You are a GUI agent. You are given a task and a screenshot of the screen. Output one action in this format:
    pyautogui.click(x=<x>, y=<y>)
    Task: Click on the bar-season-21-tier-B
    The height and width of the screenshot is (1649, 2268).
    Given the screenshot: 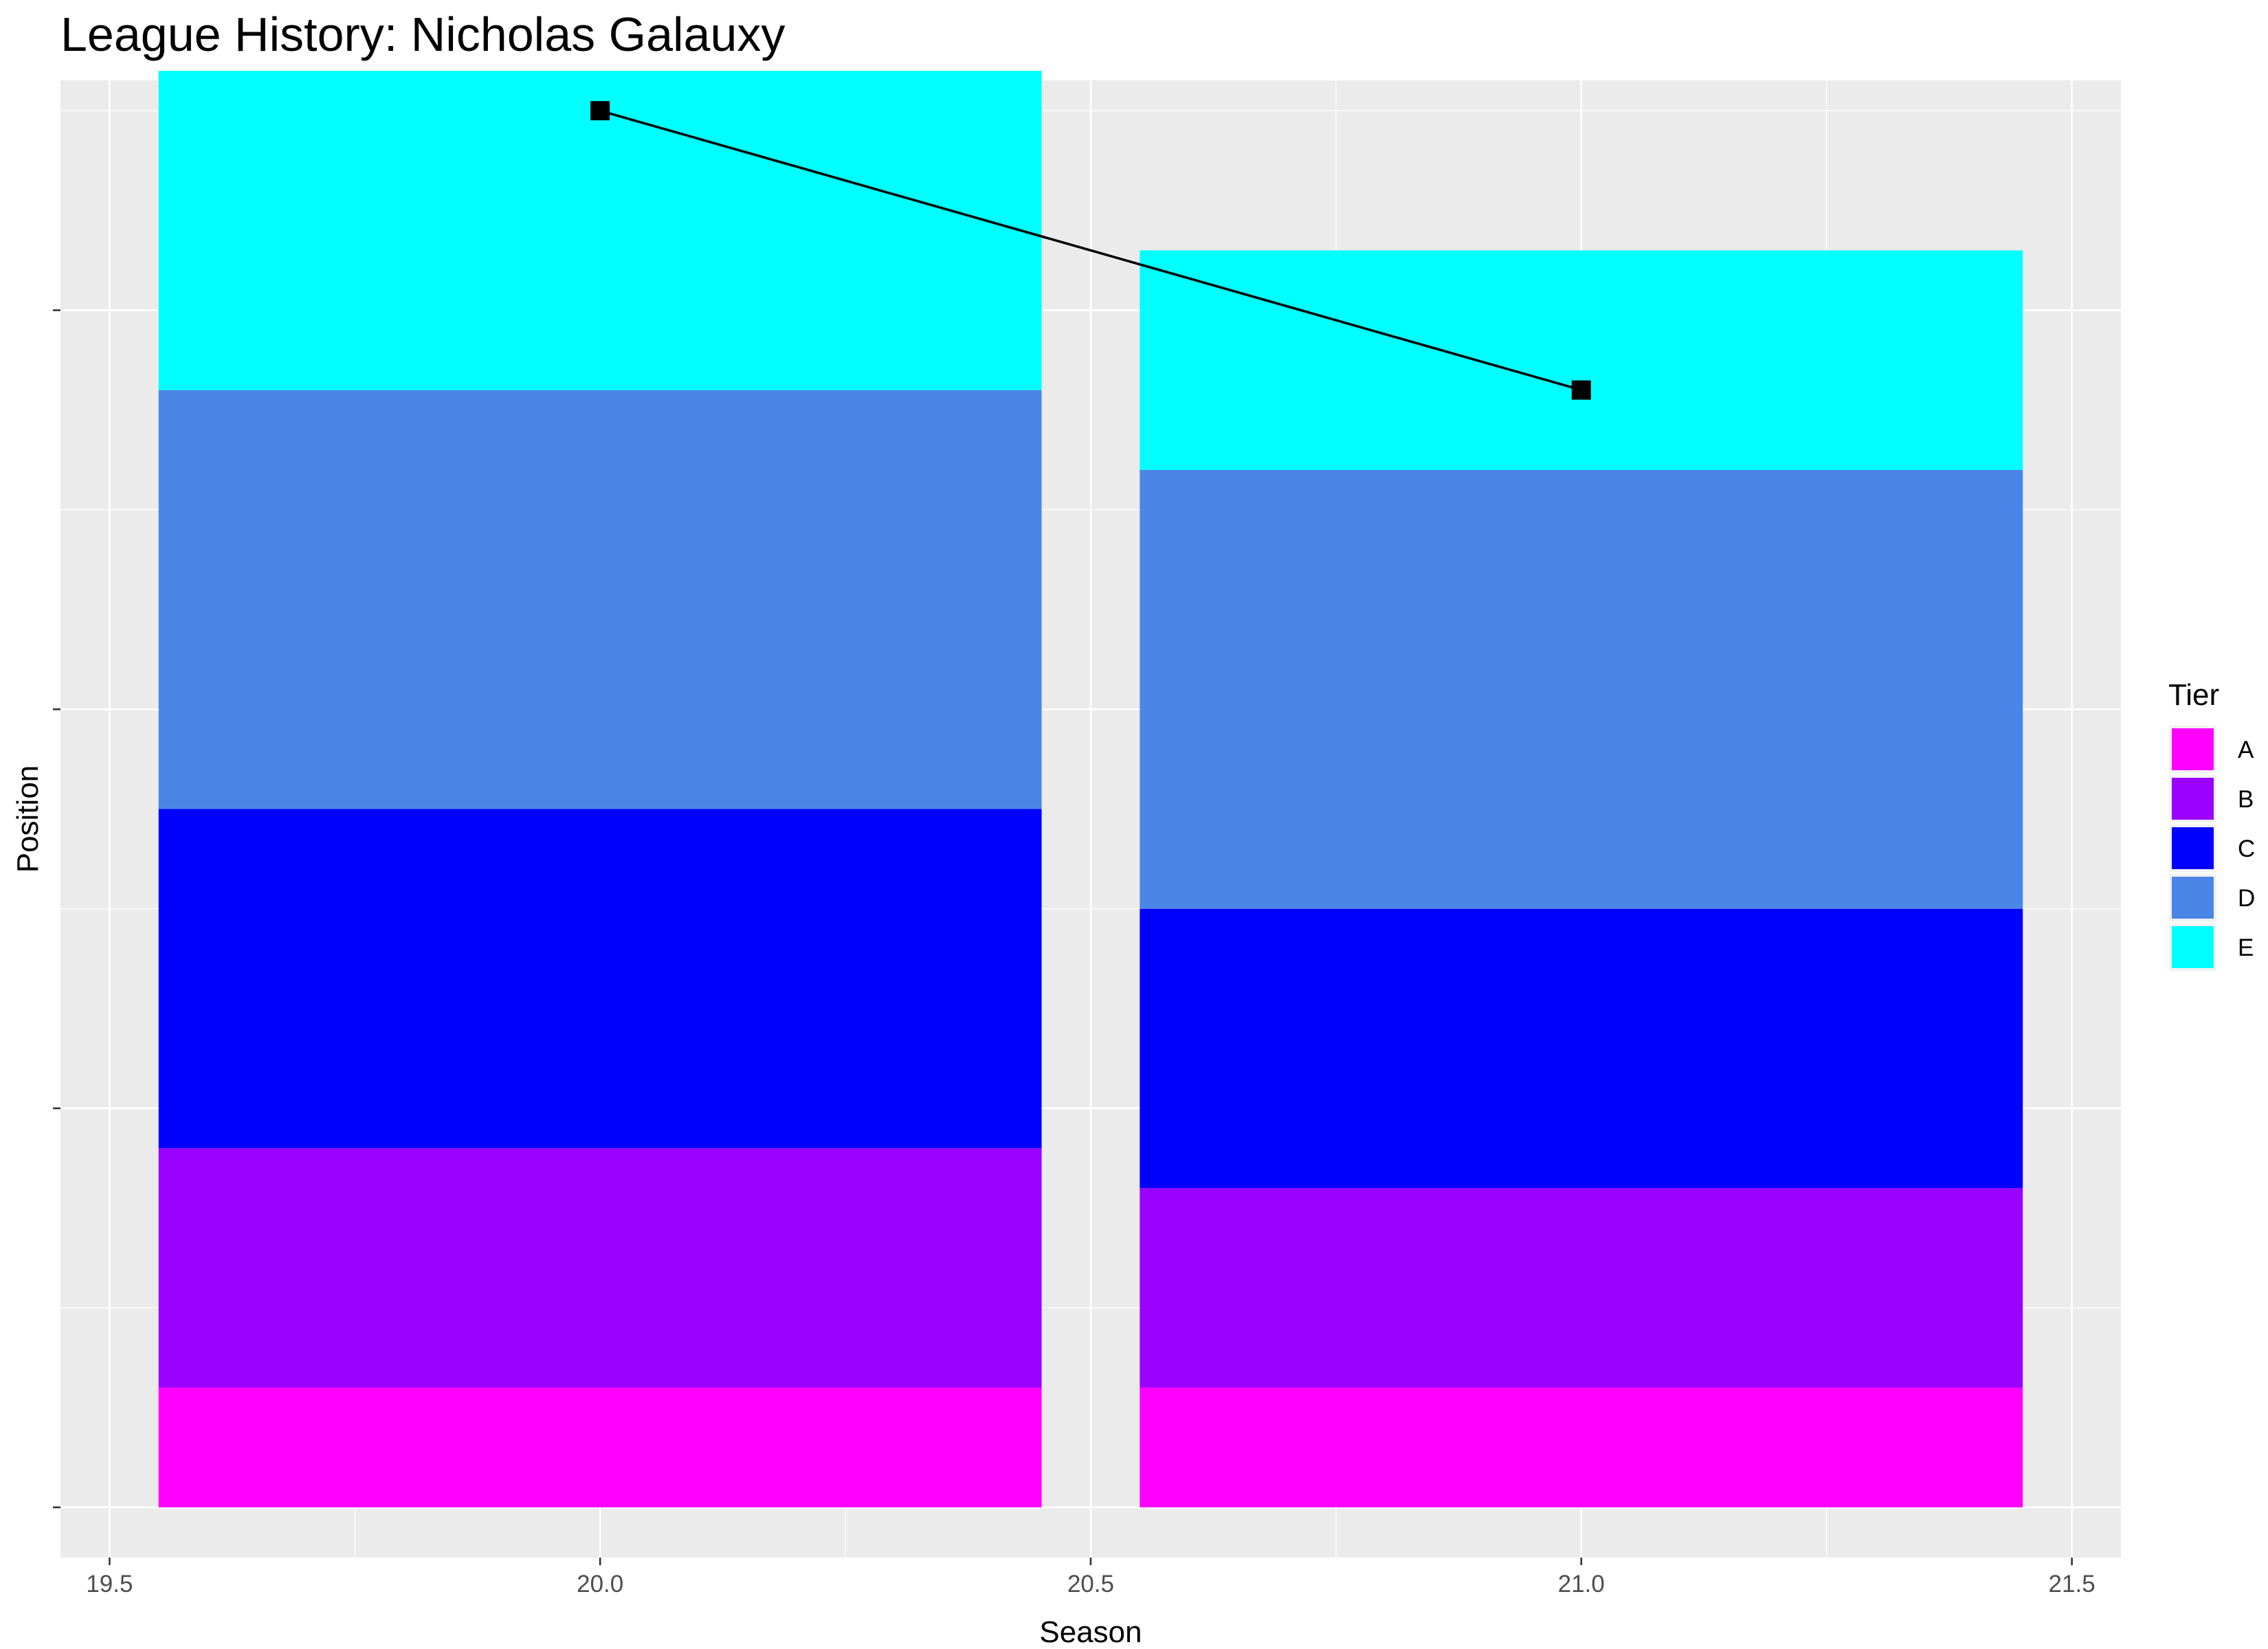 What is the action you would take?
    pyautogui.click(x=1581, y=1288)
    